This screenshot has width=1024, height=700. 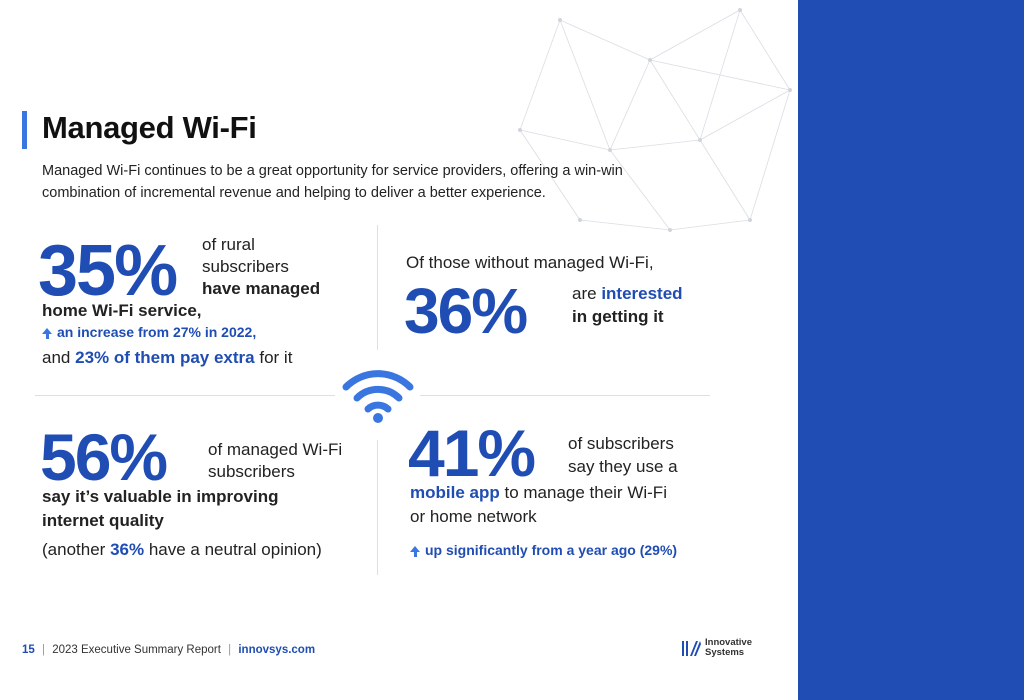 I want to click on stat4-line1: of subscribers, so click(x=621, y=443).